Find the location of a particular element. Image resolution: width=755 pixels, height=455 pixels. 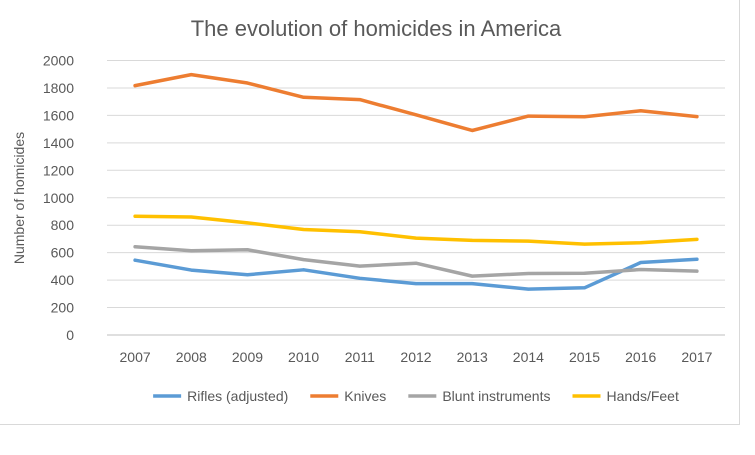

series-line-hands-feet is located at coordinates (416, 230).